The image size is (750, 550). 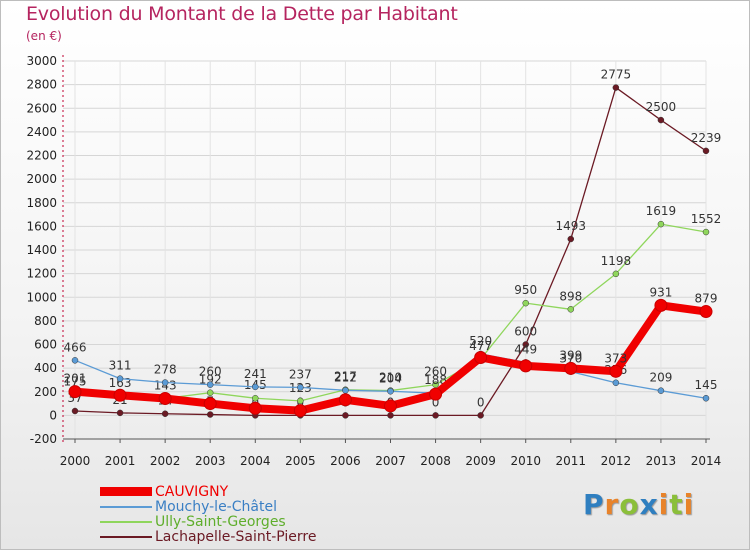 I want to click on data-label: 201, so click(x=75, y=379).